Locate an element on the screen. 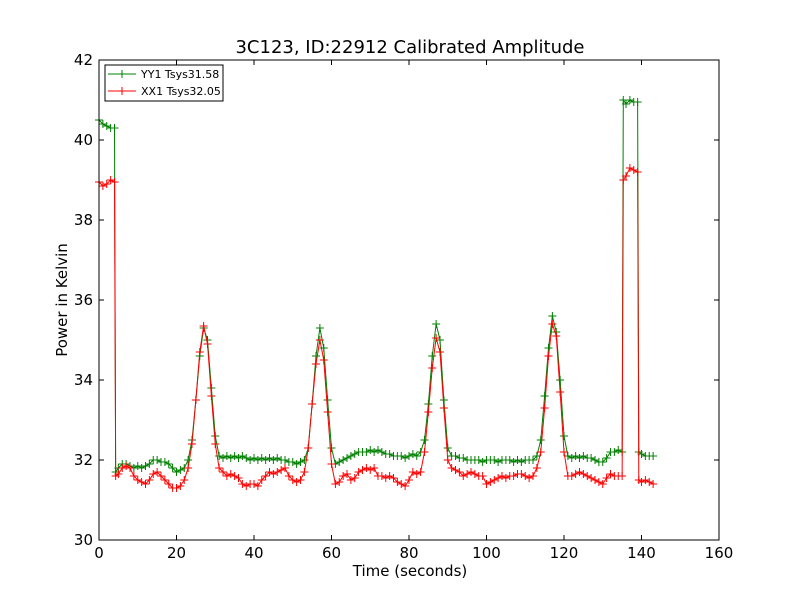  y-tick-label: 32 is located at coordinates (83, 460).